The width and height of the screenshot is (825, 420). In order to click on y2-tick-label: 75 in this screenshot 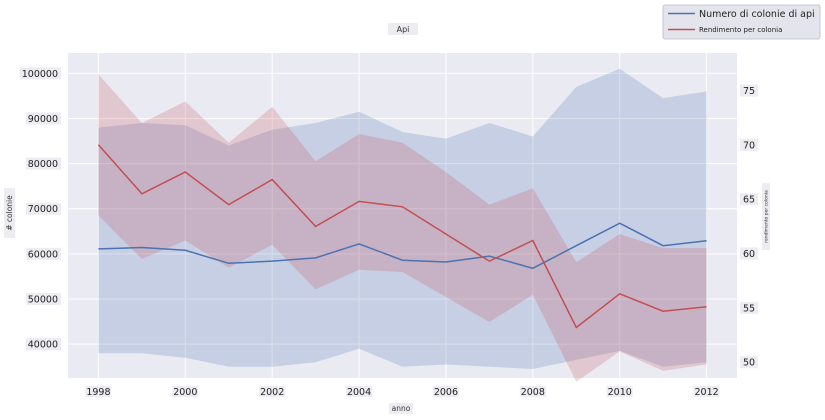, I will do `click(749, 91)`.